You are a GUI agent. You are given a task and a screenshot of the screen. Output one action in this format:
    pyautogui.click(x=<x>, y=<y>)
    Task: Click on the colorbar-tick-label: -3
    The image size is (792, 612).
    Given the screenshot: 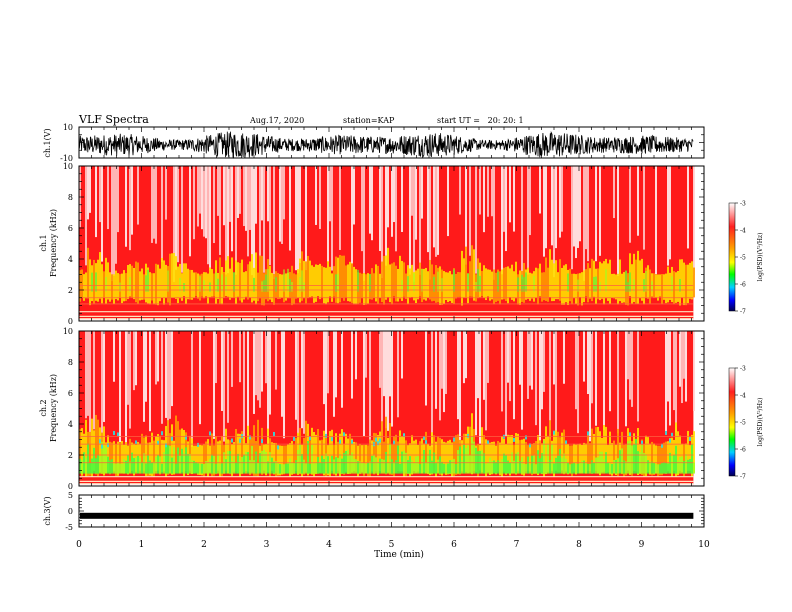 What is the action you would take?
    pyautogui.click(x=743, y=369)
    